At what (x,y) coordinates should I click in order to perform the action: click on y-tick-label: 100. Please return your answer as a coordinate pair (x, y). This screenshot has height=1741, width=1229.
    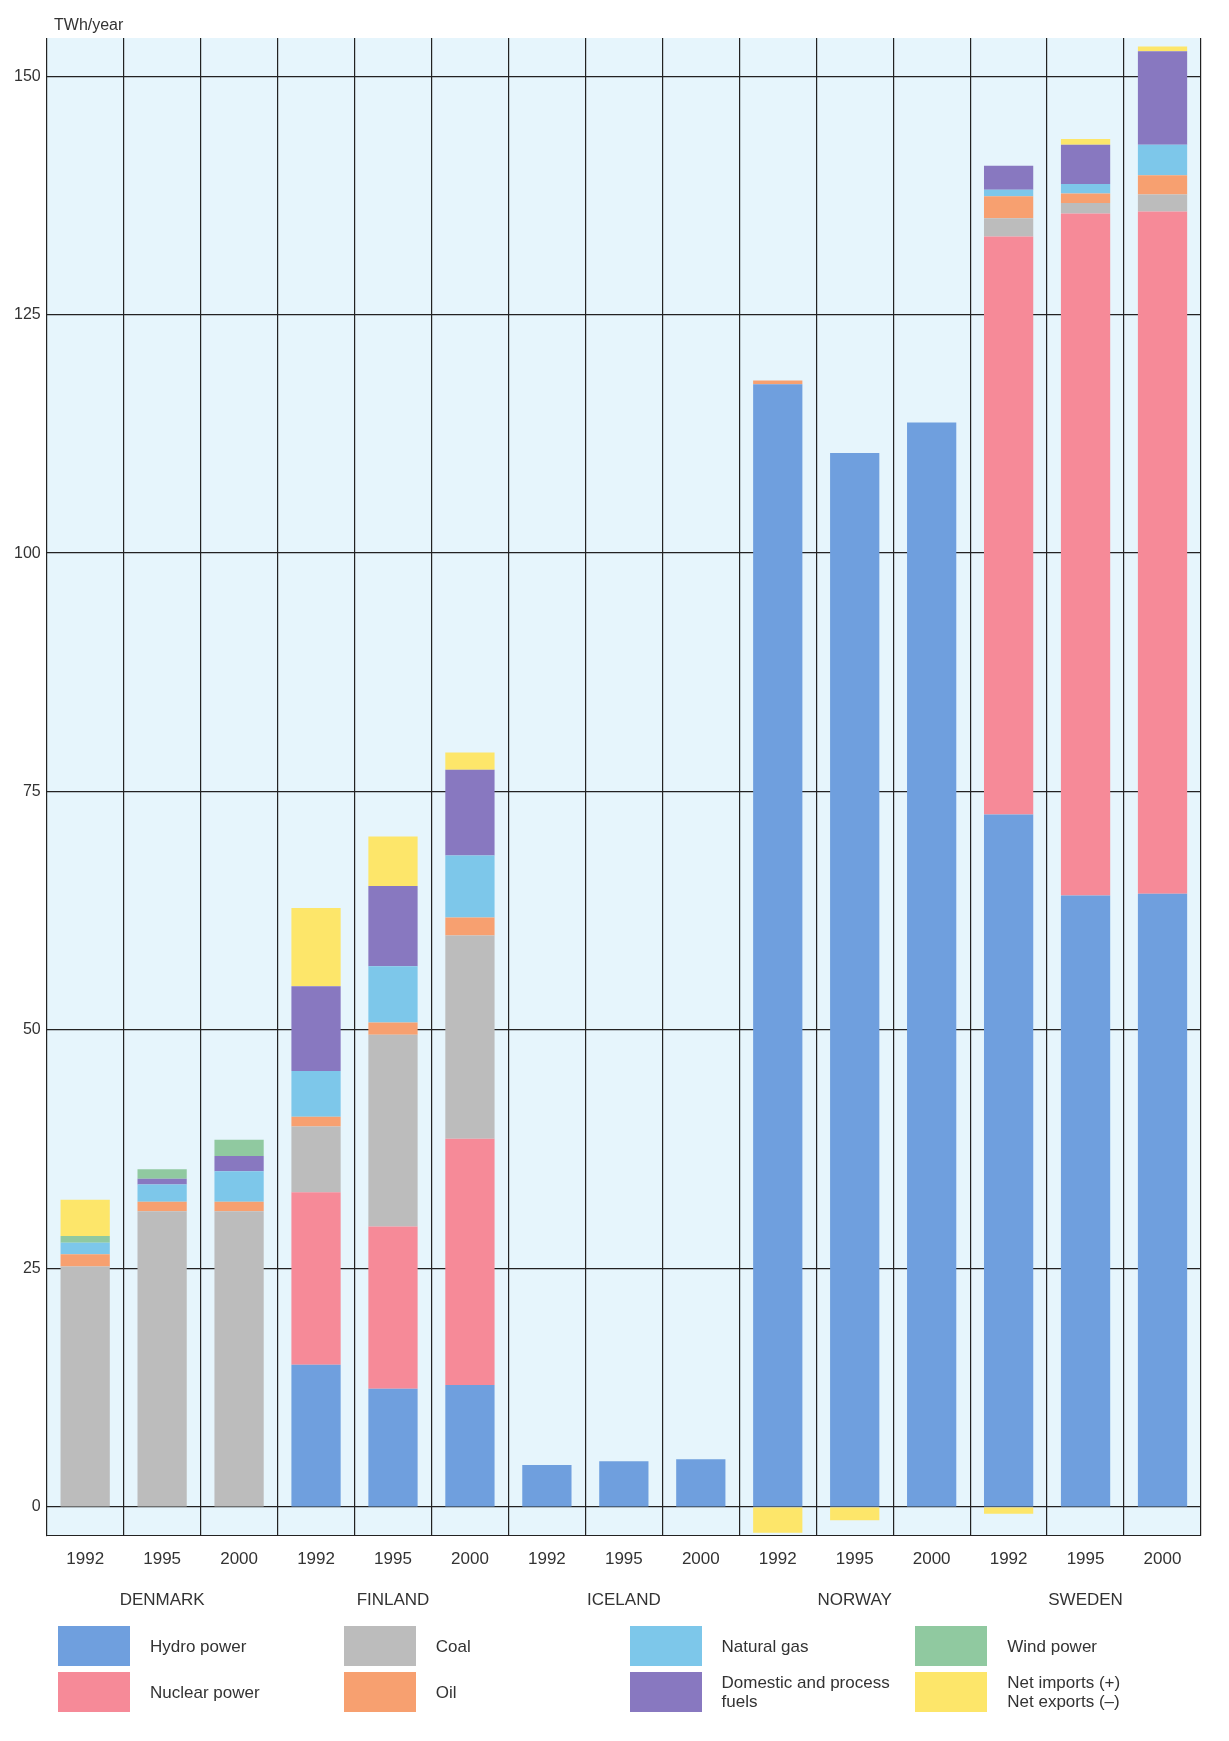
    Looking at the image, I should click on (27, 552).